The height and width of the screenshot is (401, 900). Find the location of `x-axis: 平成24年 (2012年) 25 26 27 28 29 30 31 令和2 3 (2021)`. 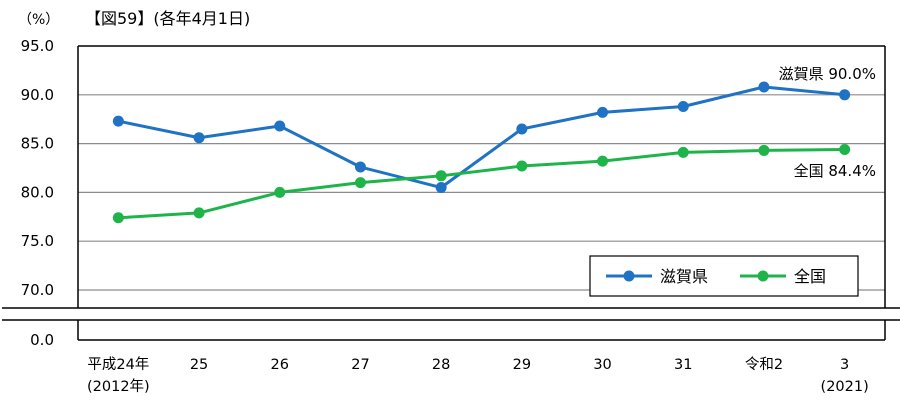

x-axis: 平成24年 (2012年) 25 26 27 28 29 30 31 令和2 3 (2021) is located at coordinates (478, 375).